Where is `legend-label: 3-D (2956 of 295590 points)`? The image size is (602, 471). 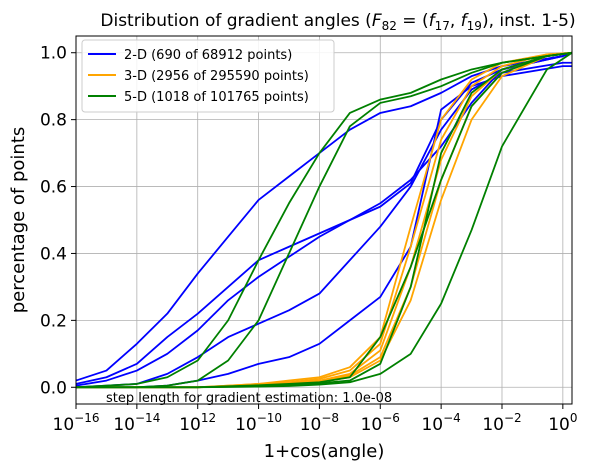 legend-label: 3-D (2956 of 295590 points) is located at coordinates (216, 76).